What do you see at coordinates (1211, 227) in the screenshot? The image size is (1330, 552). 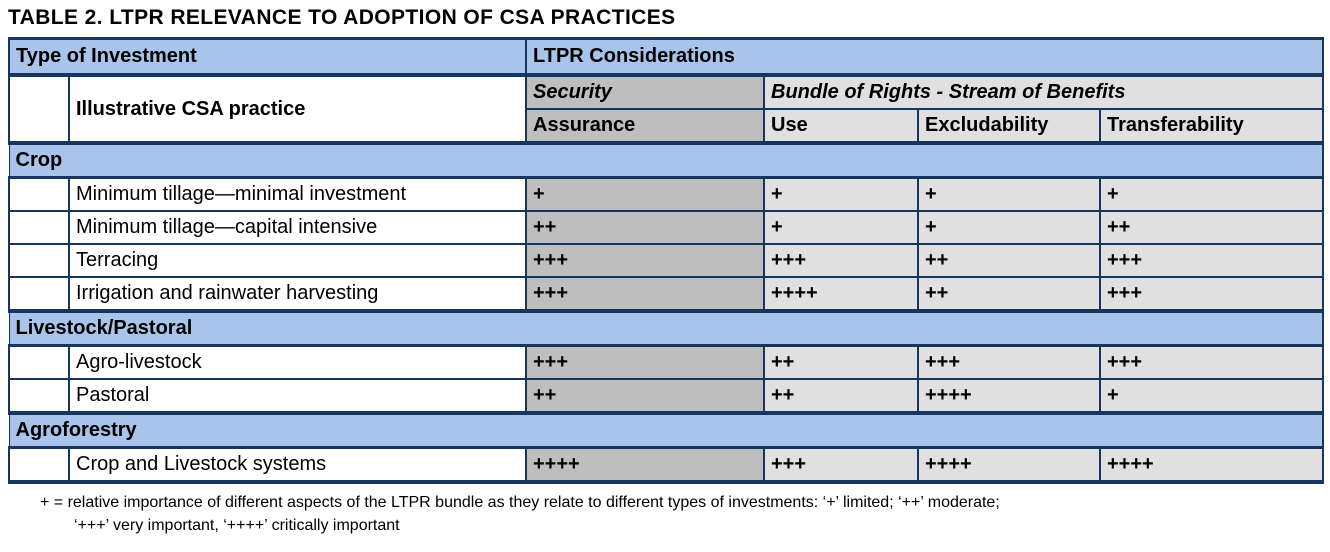 I see `transferability-value: ++` at bounding box center [1211, 227].